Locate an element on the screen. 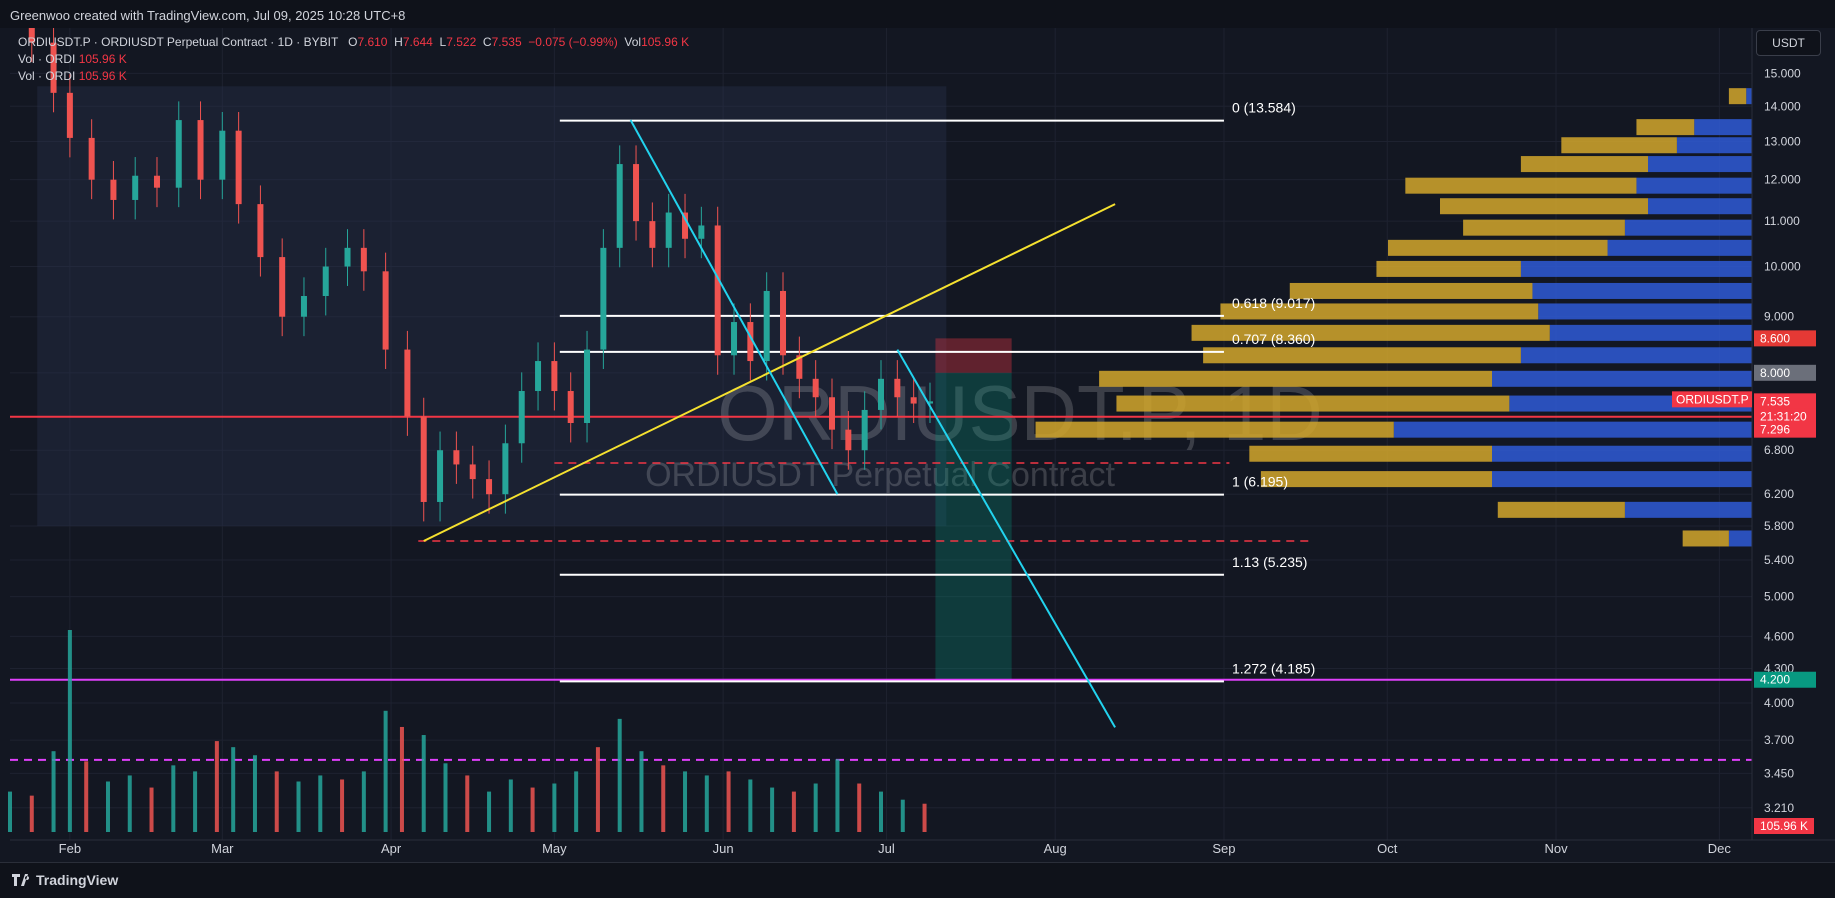 The image size is (1835, 898). vol-value: 105.96 K is located at coordinates (665, 42).